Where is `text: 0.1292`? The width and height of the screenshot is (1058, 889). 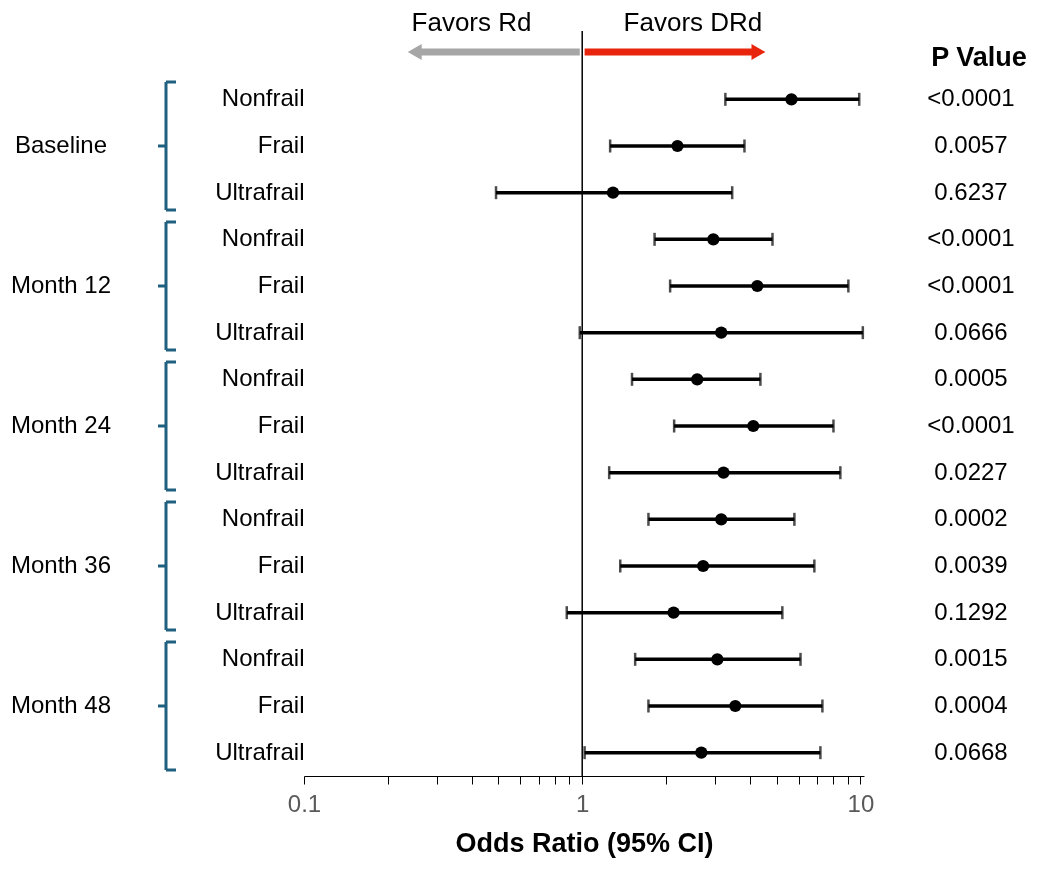 text: 0.1292 is located at coordinates (971, 611).